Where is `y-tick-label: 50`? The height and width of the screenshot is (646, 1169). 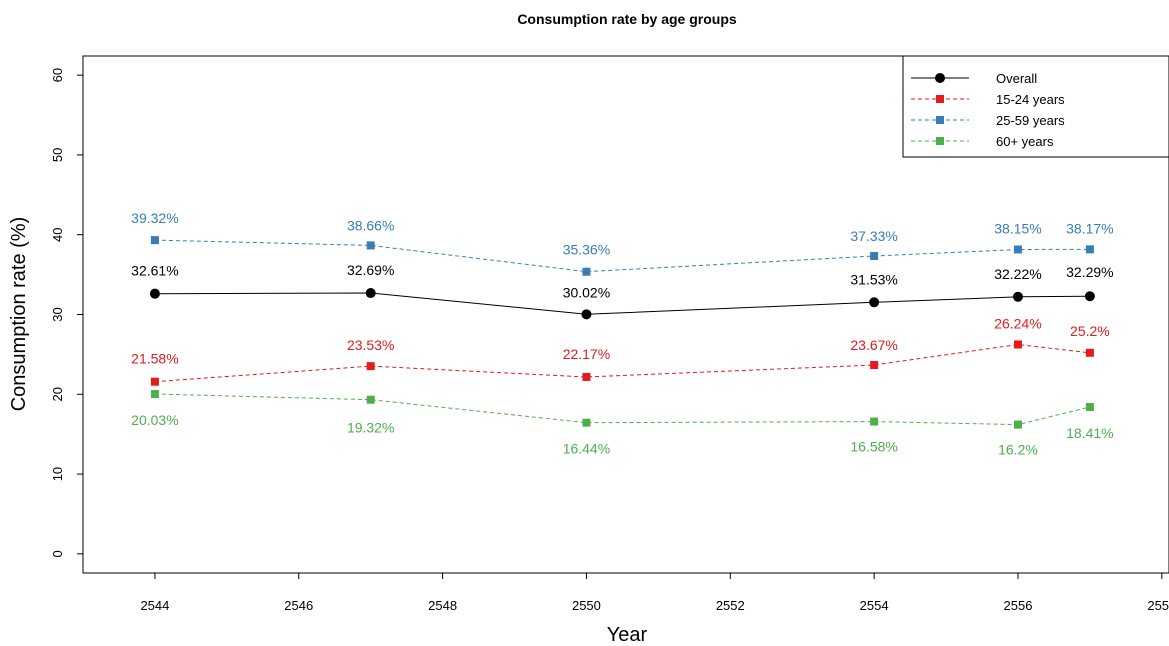 y-tick-label: 50 is located at coordinates (57, 155).